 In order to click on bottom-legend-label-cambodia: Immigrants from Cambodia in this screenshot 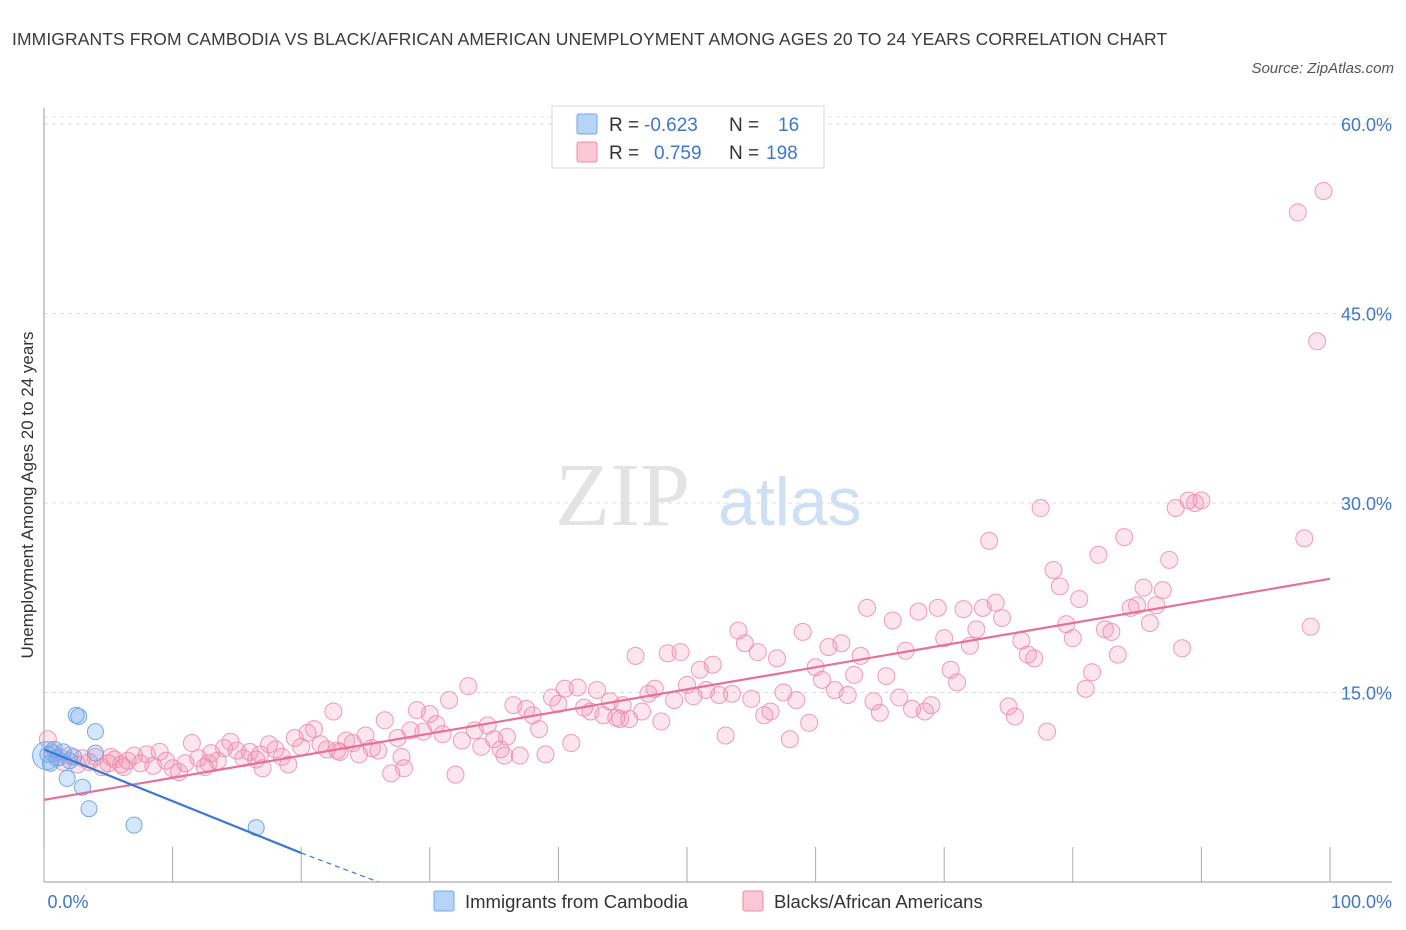, I will do `click(577, 901)`.